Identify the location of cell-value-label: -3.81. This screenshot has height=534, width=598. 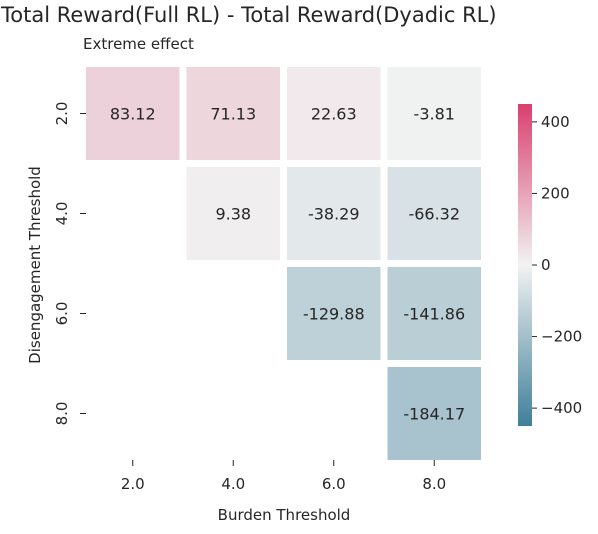
(434, 114).